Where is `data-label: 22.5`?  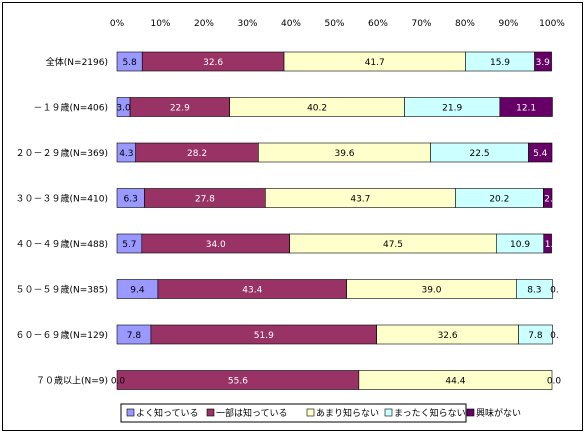
data-label: 22.5 is located at coordinates (480, 154).